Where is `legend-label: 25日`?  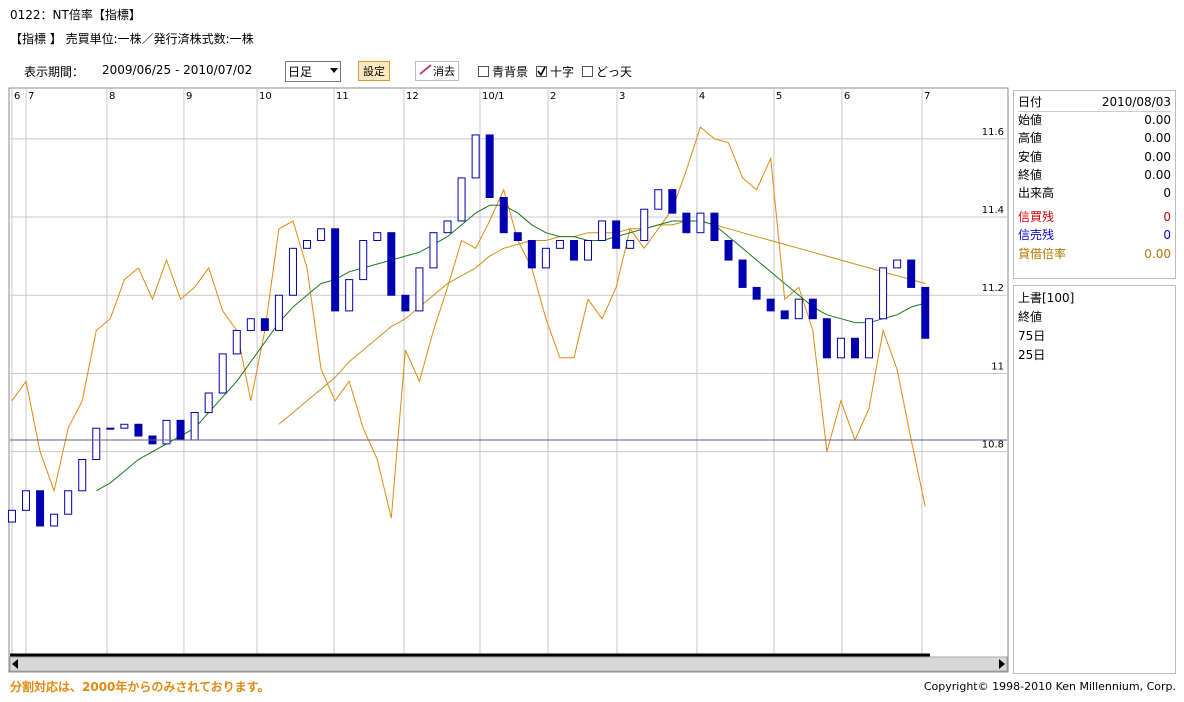 legend-label: 25日 is located at coordinates (1032, 355).